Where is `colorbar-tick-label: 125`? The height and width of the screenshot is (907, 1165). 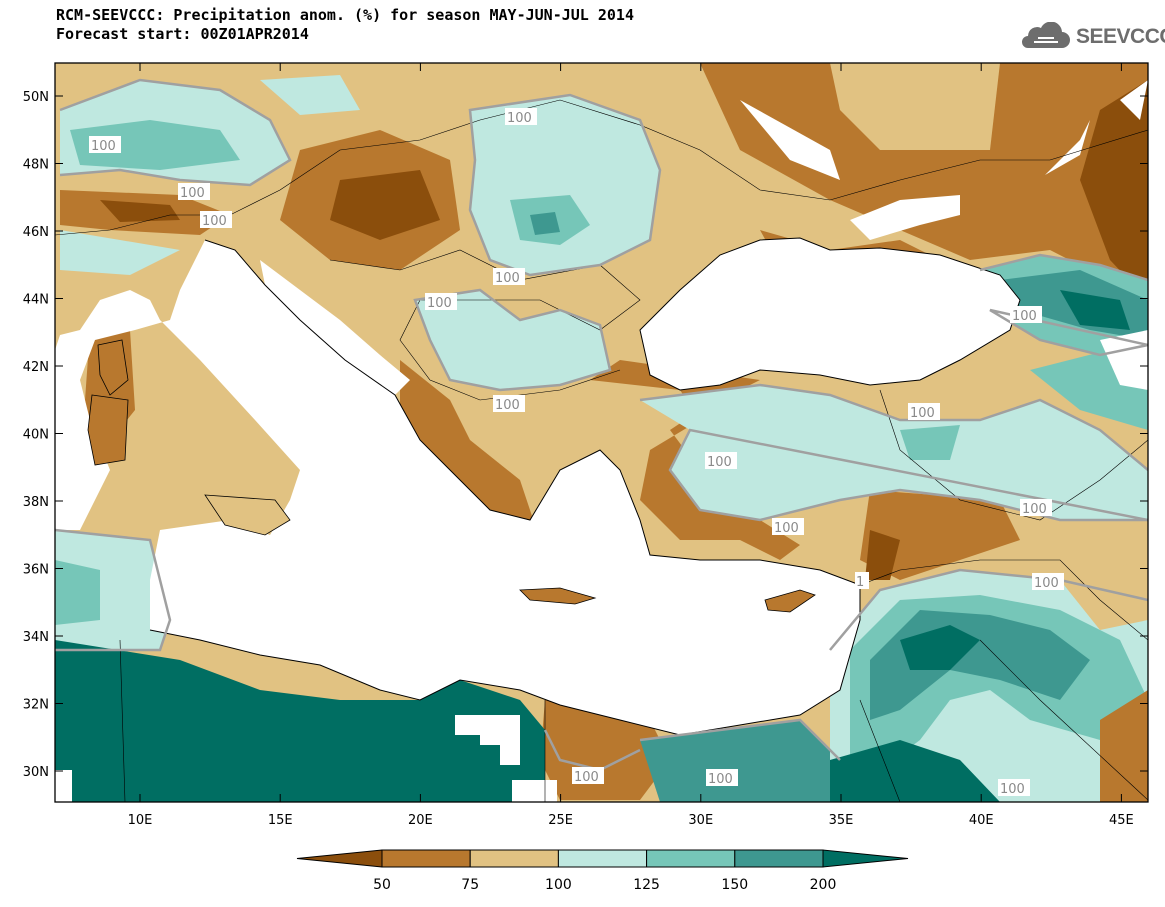
colorbar-tick-label: 125 is located at coordinates (646, 885).